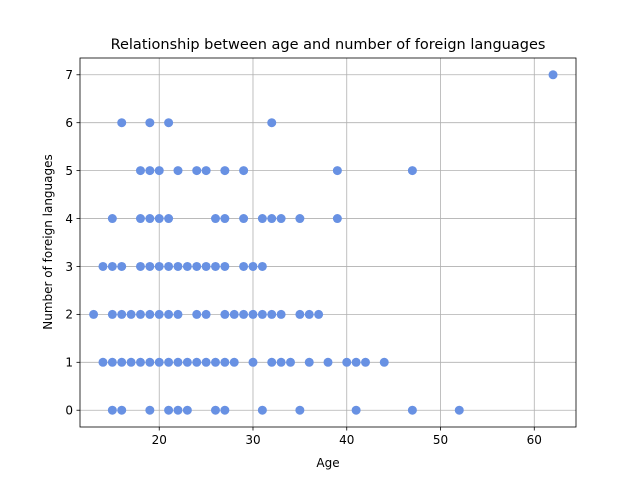  Describe the element at coordinates (69, 219) in the screenshot. I see `y-tick-label: 4` at that location.